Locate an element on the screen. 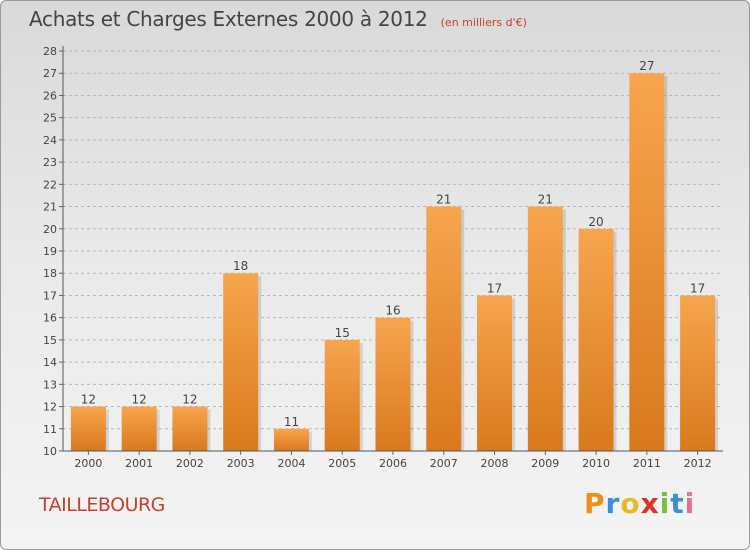 The width and height of the screenshot is (750, 550). bar-2011 is located at coordinates (647, 262).